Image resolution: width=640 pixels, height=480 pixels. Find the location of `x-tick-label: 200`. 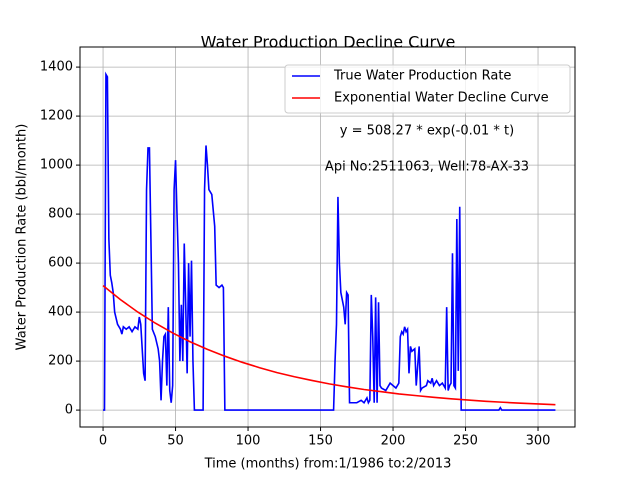

x-tick-label: 200 is located at coordinates (393, 441).